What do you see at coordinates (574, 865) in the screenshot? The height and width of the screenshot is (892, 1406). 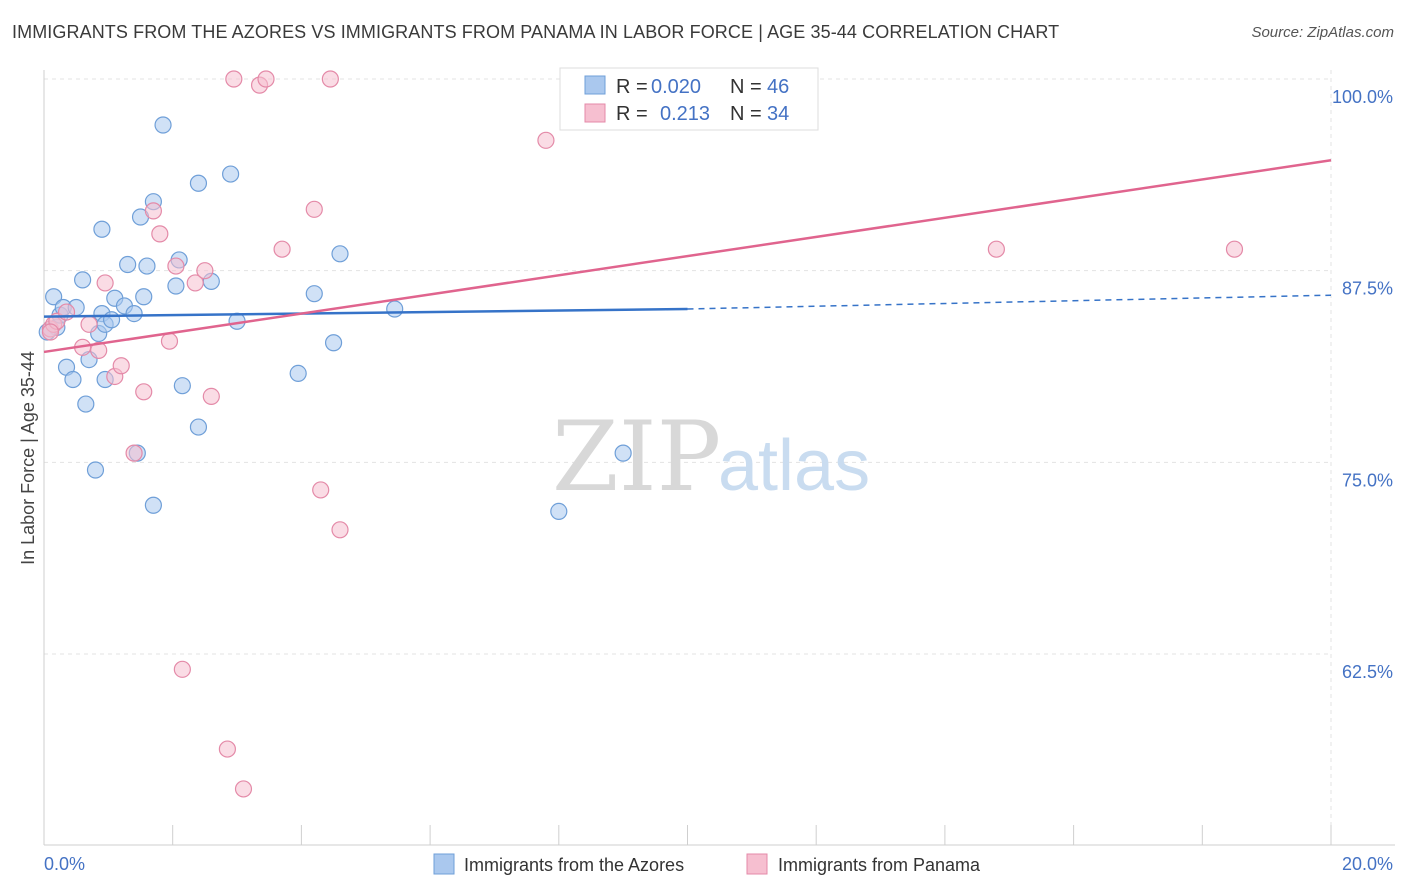 I see `bottom-legend-label-azores: Immigrants from the Azores` at bounding box center [574, 865].